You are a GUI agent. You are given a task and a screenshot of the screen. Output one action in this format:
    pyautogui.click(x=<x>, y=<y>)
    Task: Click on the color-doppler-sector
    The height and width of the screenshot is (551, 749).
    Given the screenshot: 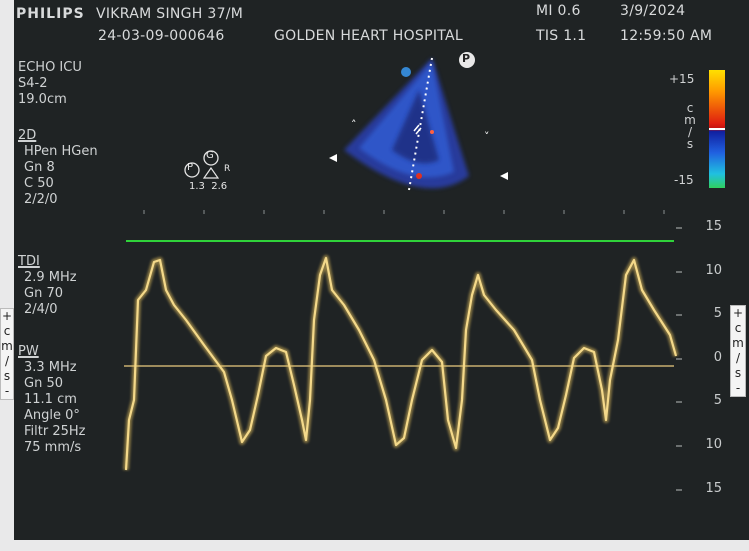 What is the action you would take?
    pyautogui.click(x=406, y=123)
    